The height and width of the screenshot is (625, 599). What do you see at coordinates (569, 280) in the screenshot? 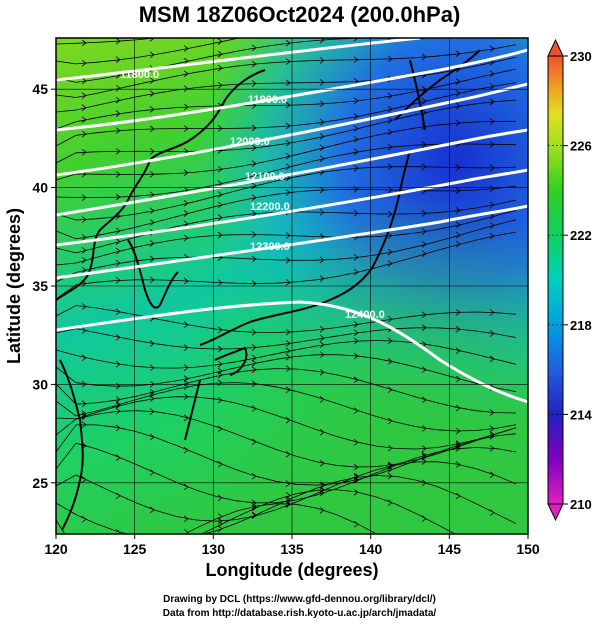
I see `colorbar: 210 214 218 222 226 230` at bounding box center [569, 280].